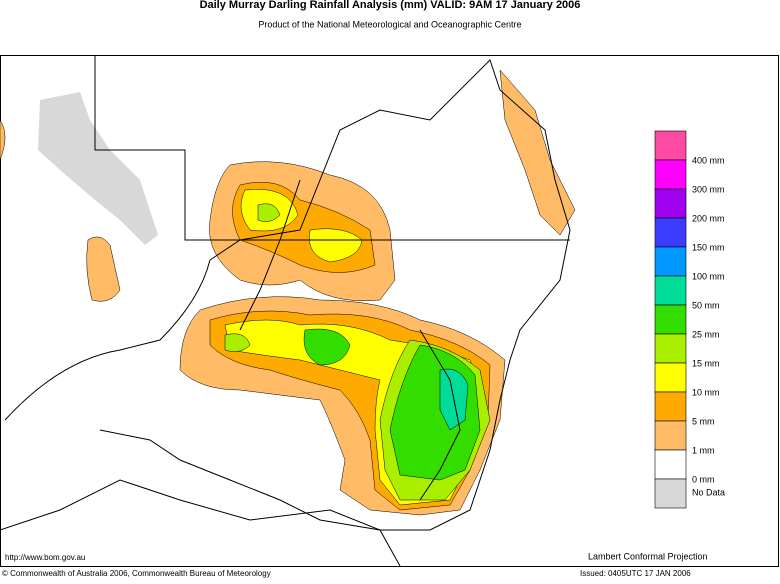 This screenshot has width=780, height=584. What do you see at coordinates (708, 247) in the screenshot?
I see `legend-label: 150 mm` at bounding box center [708, 247].